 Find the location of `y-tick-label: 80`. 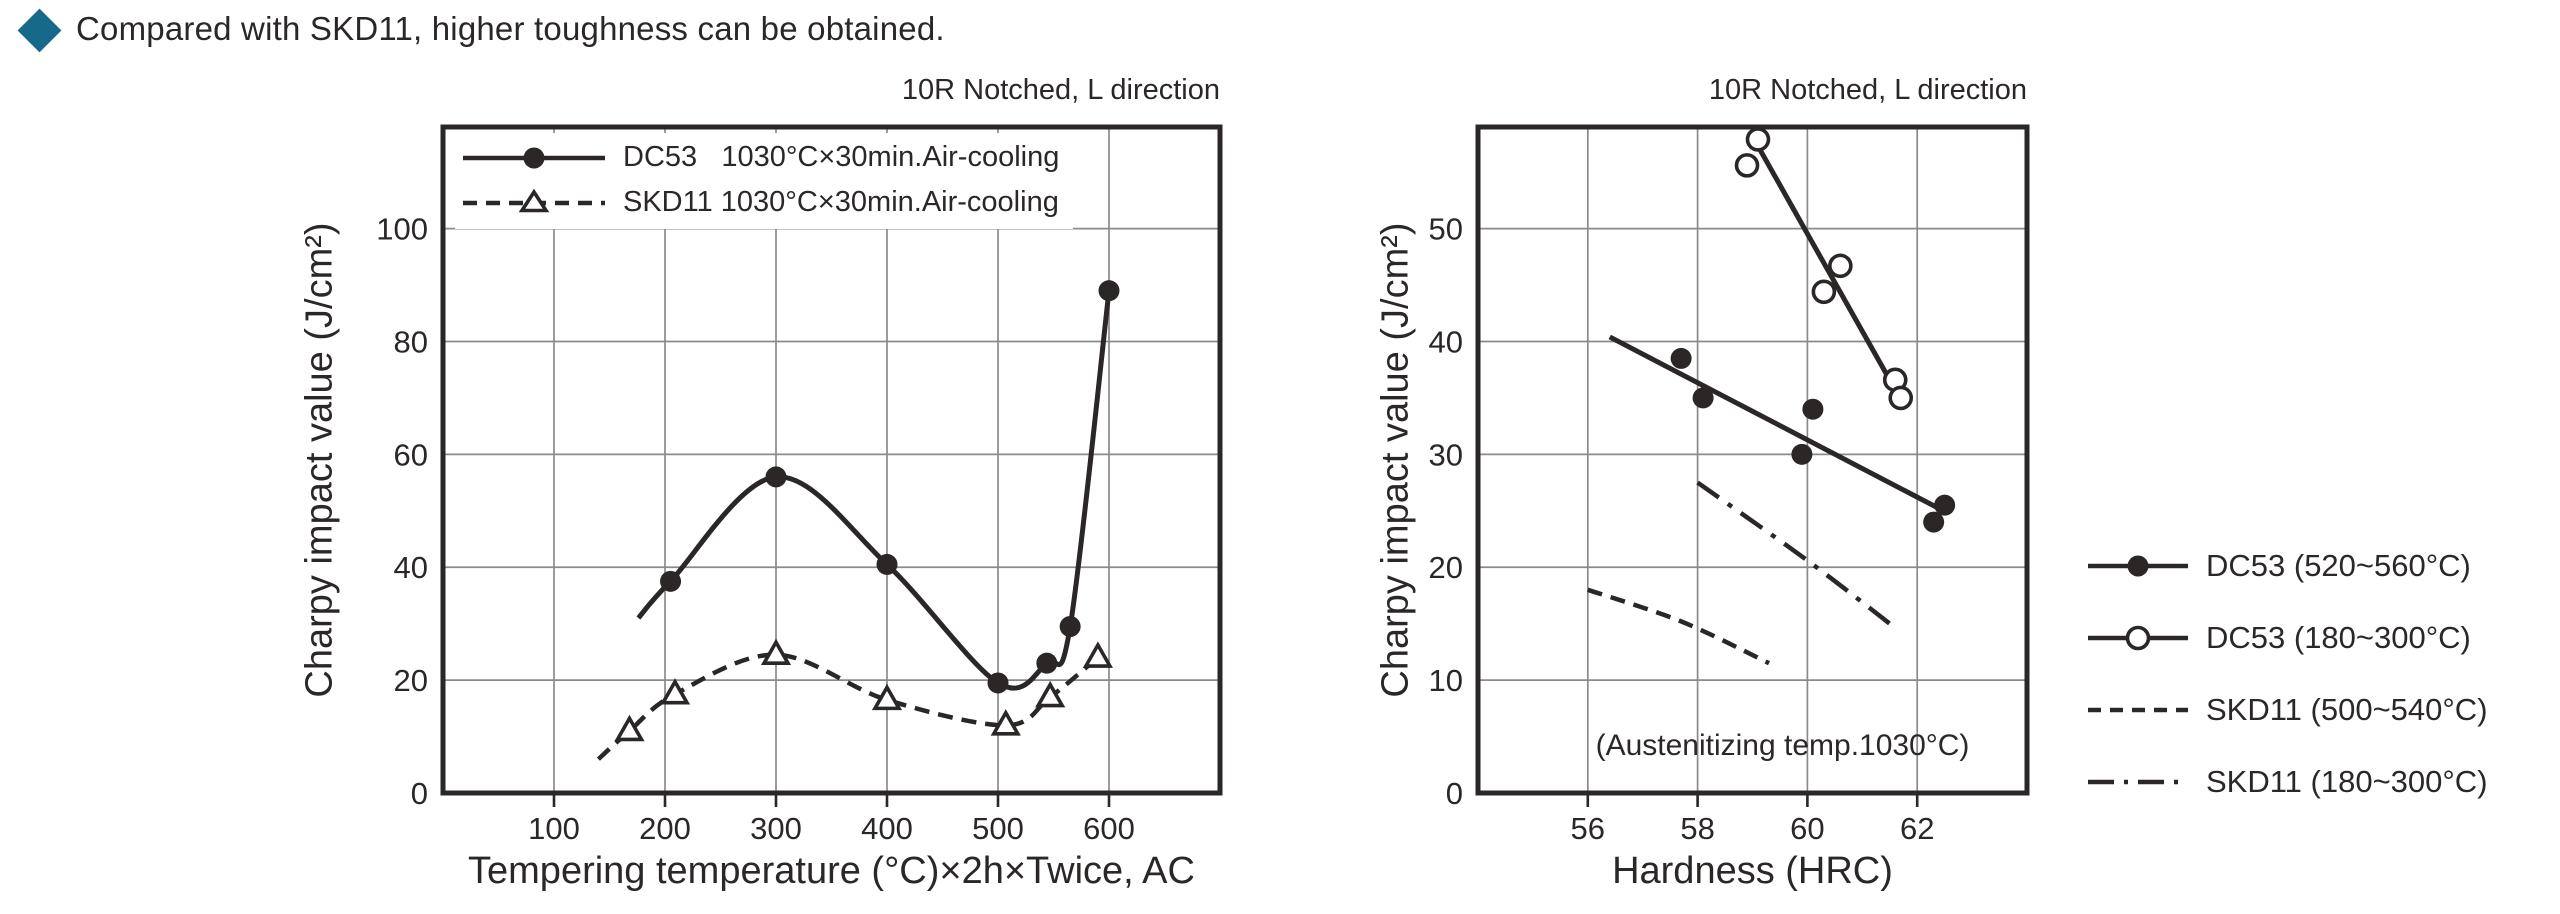

y-tick-label: 80 is located at coordinates (411, 341).